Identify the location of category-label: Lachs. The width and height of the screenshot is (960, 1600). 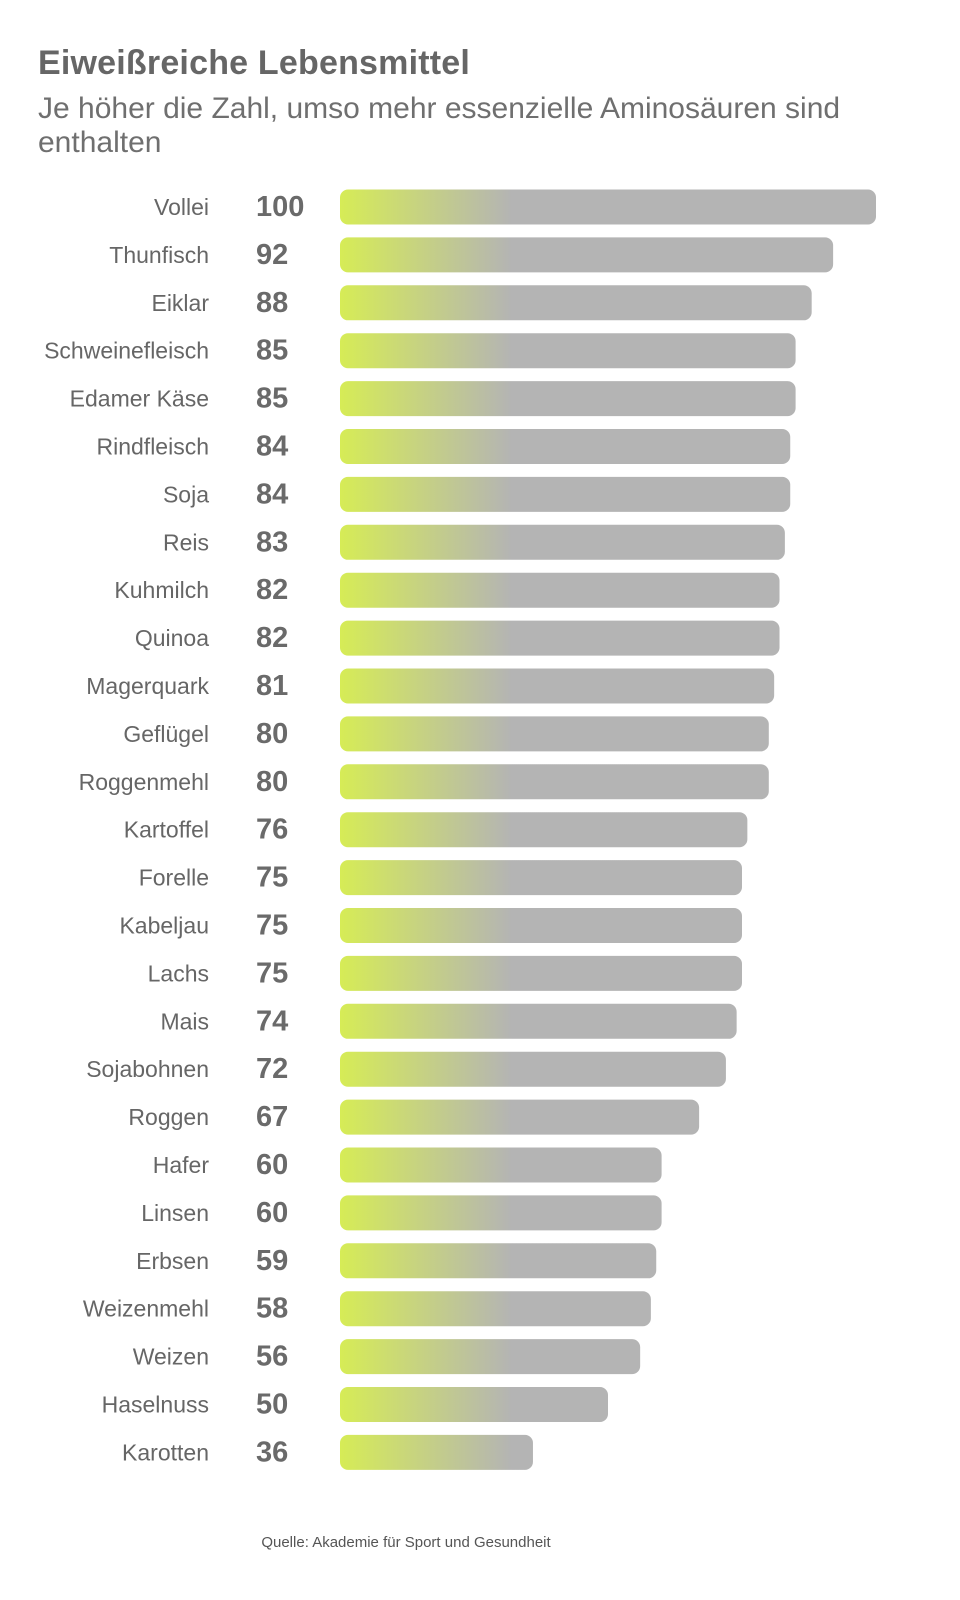
(178, 973).